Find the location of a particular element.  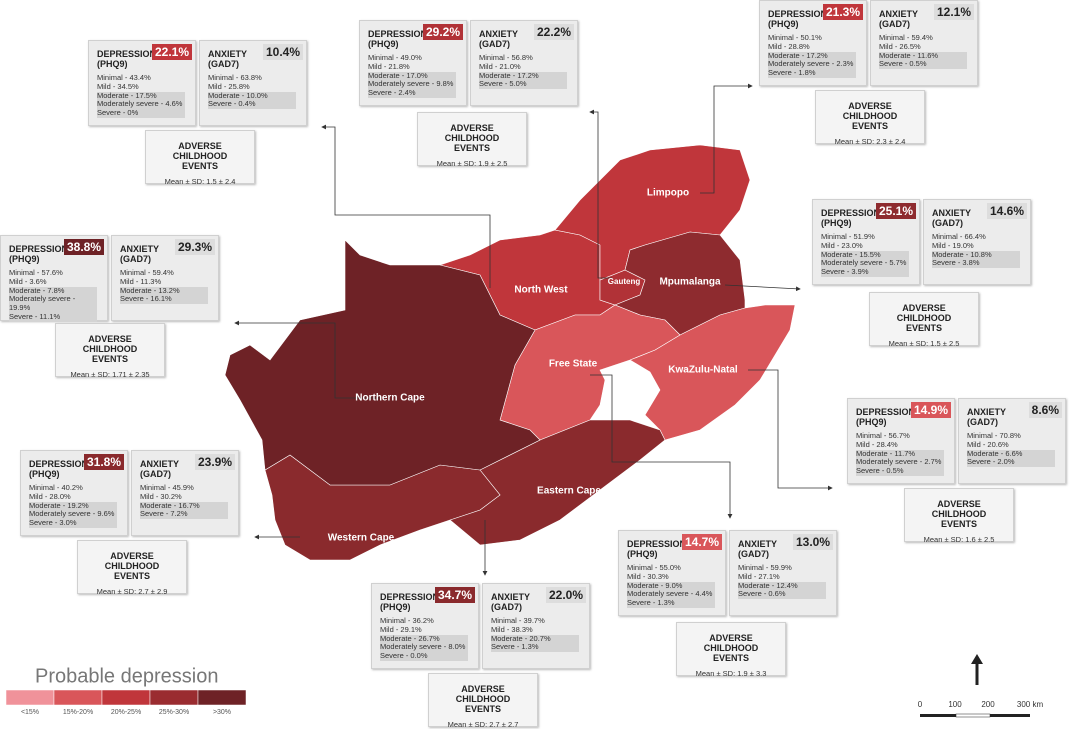

scale-label: 100 is located at coordinates (955, 704).